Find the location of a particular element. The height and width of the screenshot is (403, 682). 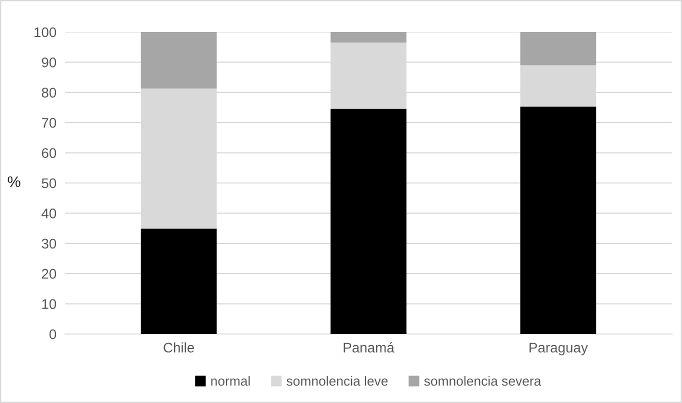

y-tick-label: 30 is located at coordinates (49, 243).